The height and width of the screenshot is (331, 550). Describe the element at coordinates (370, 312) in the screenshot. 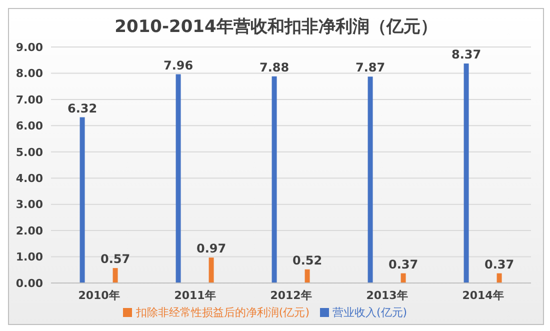

I see `legend-label: 营业收入(亿元)` at that location.